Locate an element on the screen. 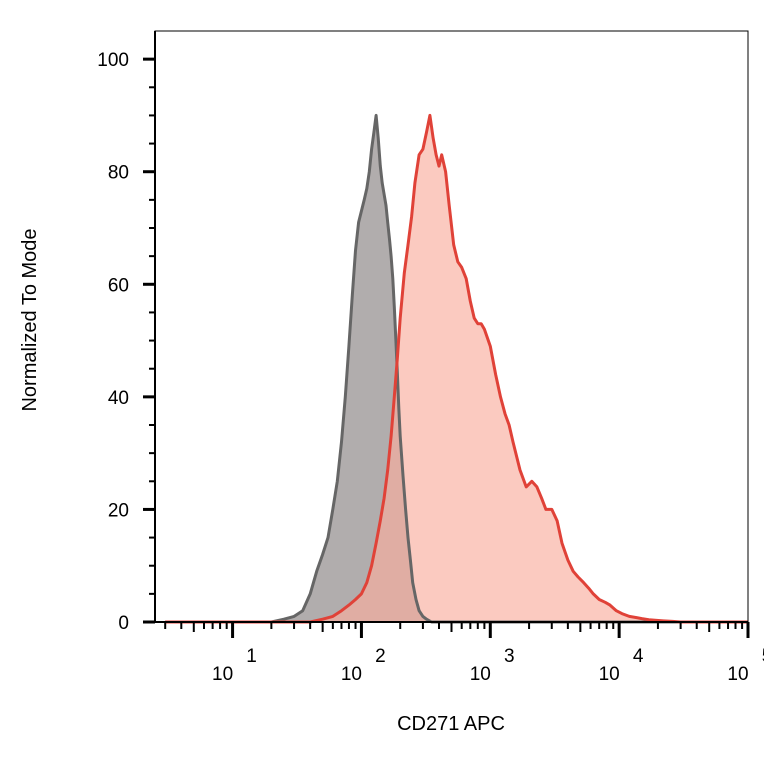 This screenshot has width=764, height=764. x-tick-exponent: 1 is located at coordinates (251, 656).